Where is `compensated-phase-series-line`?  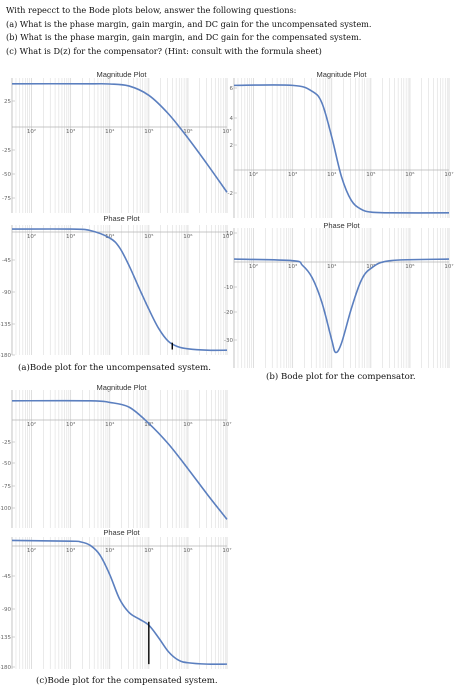 compensated-phase-series-line is located at coordinates (119, 602).